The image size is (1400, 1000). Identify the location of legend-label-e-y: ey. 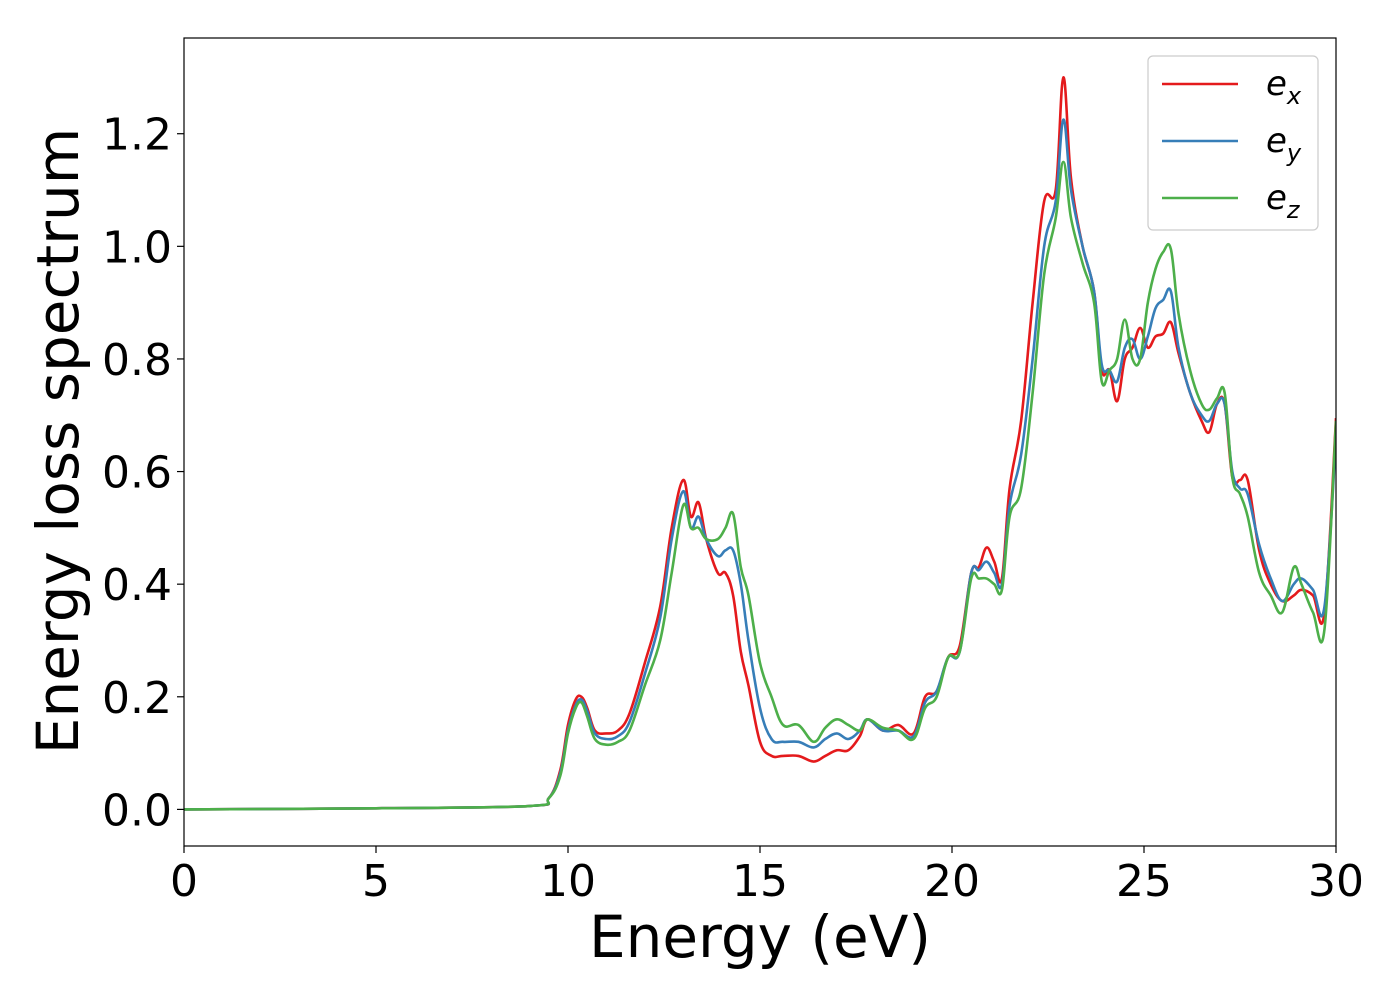
(1284, 144).